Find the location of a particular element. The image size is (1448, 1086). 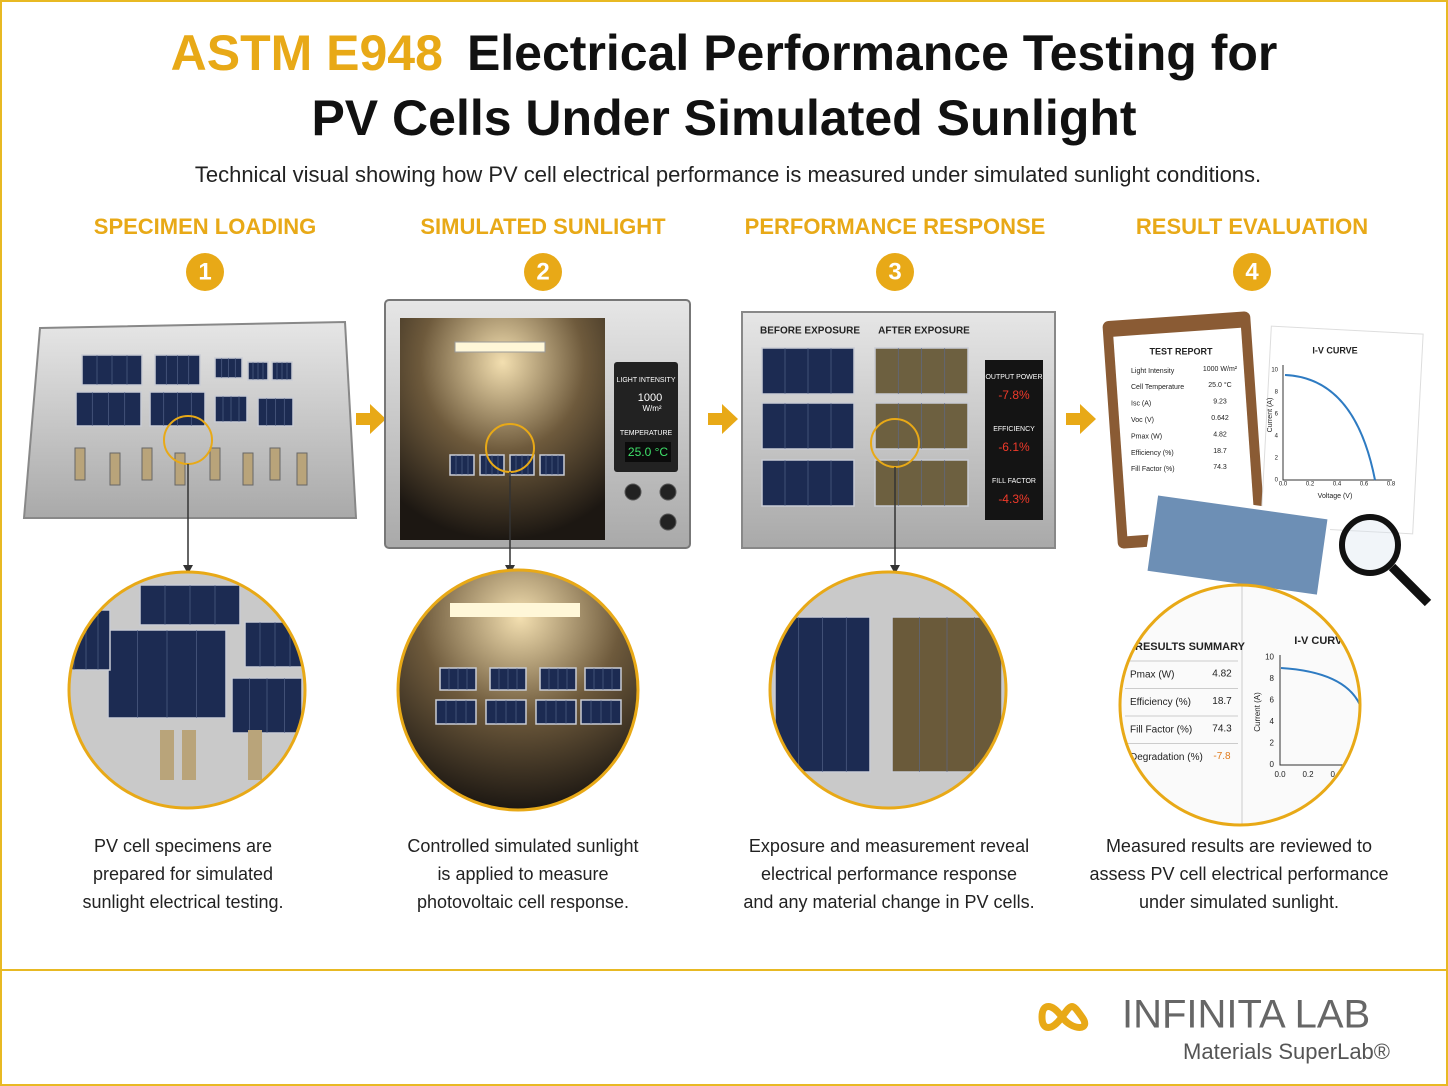

summary-cell: -7.8 is located at coordinates (1222, 756).